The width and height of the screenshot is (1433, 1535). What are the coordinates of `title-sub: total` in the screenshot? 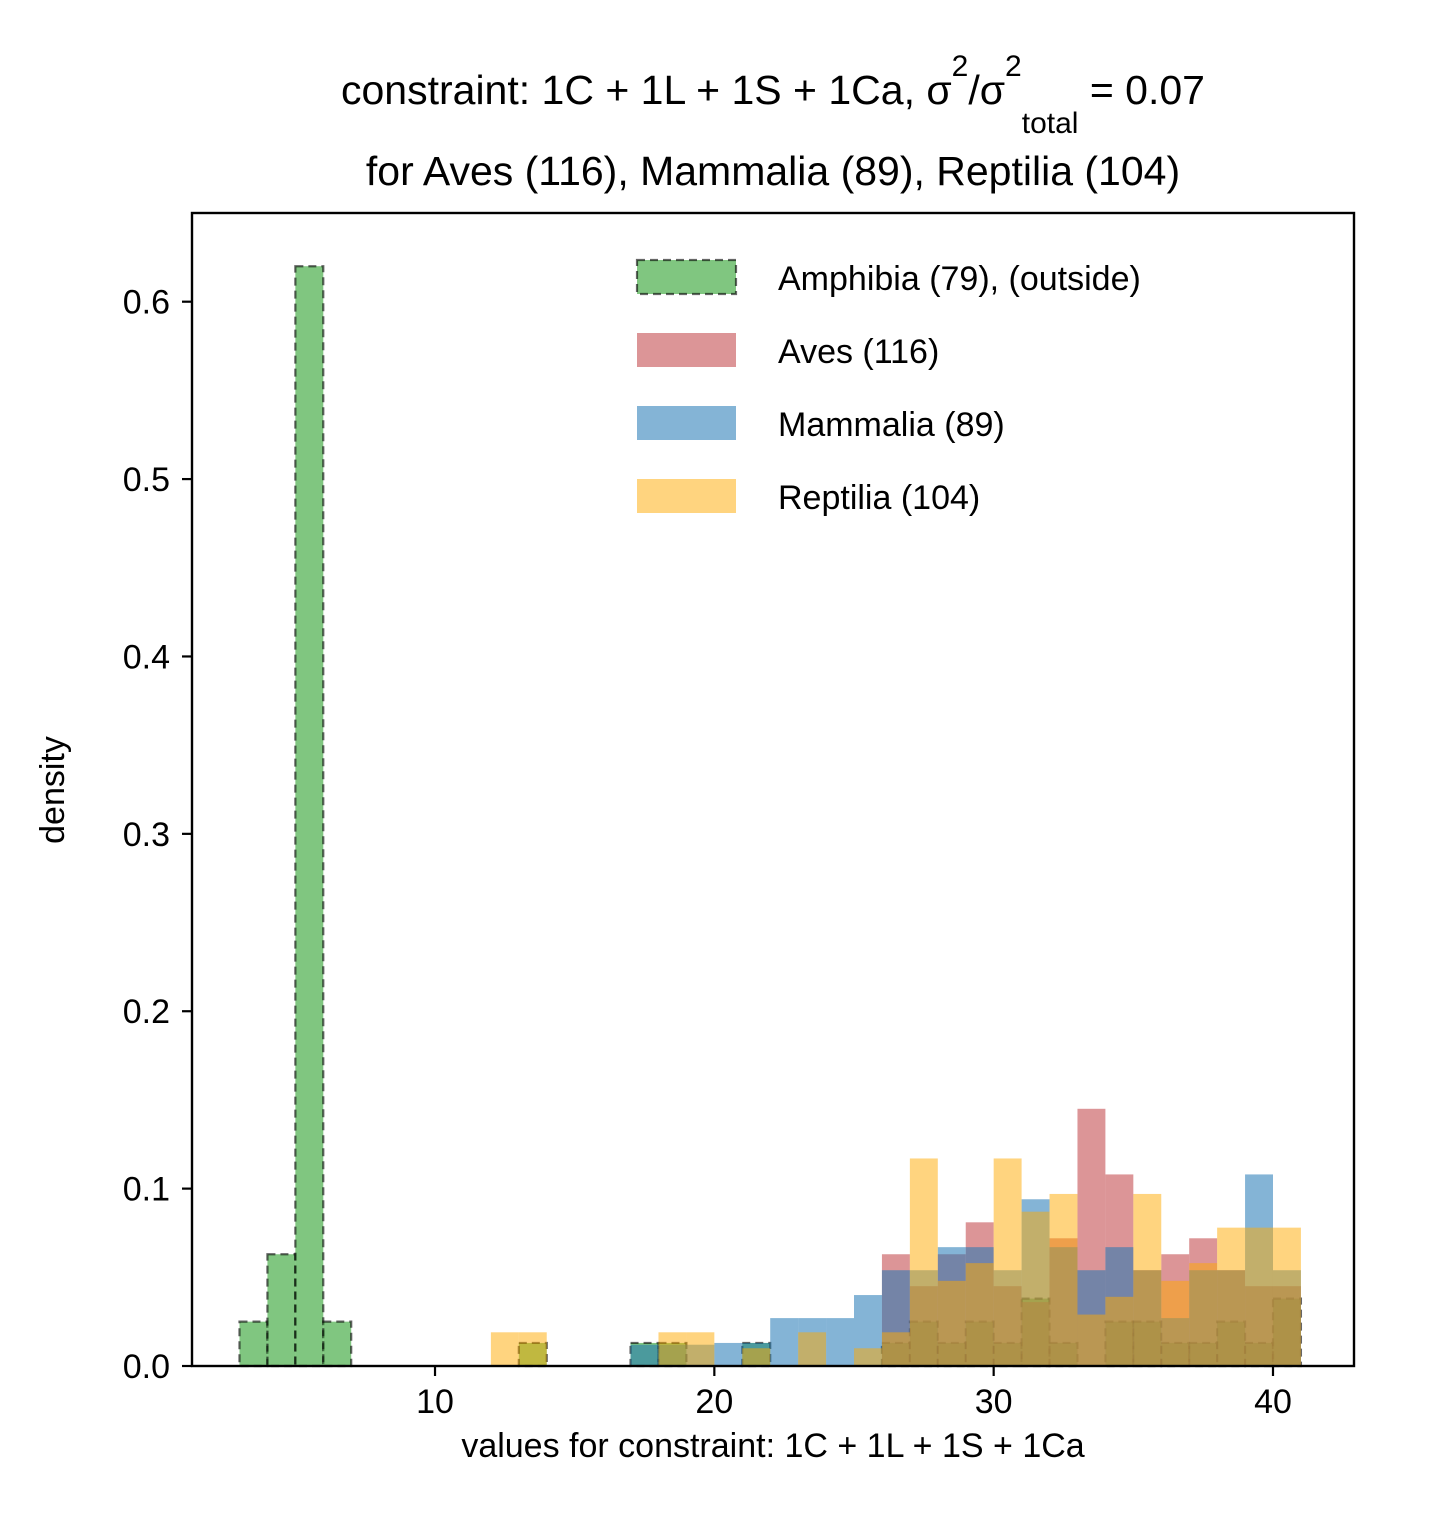 It's located at (1050, 123).